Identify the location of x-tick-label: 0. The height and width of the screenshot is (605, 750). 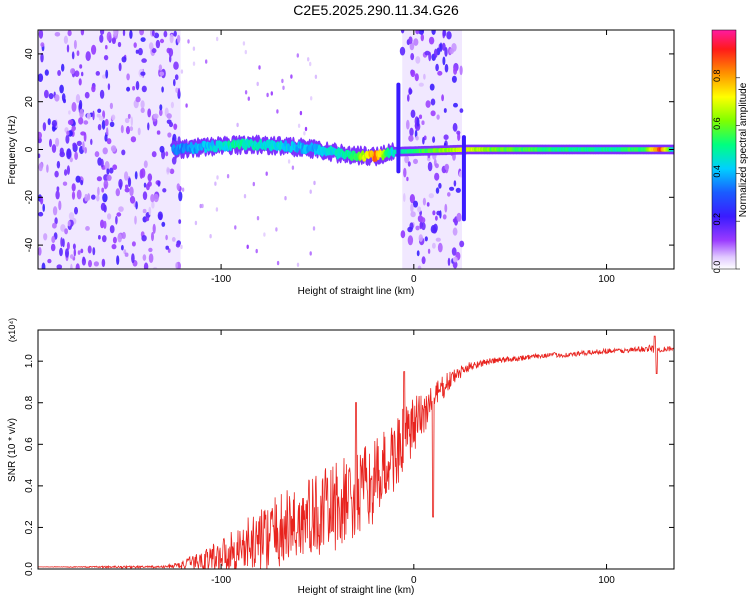
(414, 580).